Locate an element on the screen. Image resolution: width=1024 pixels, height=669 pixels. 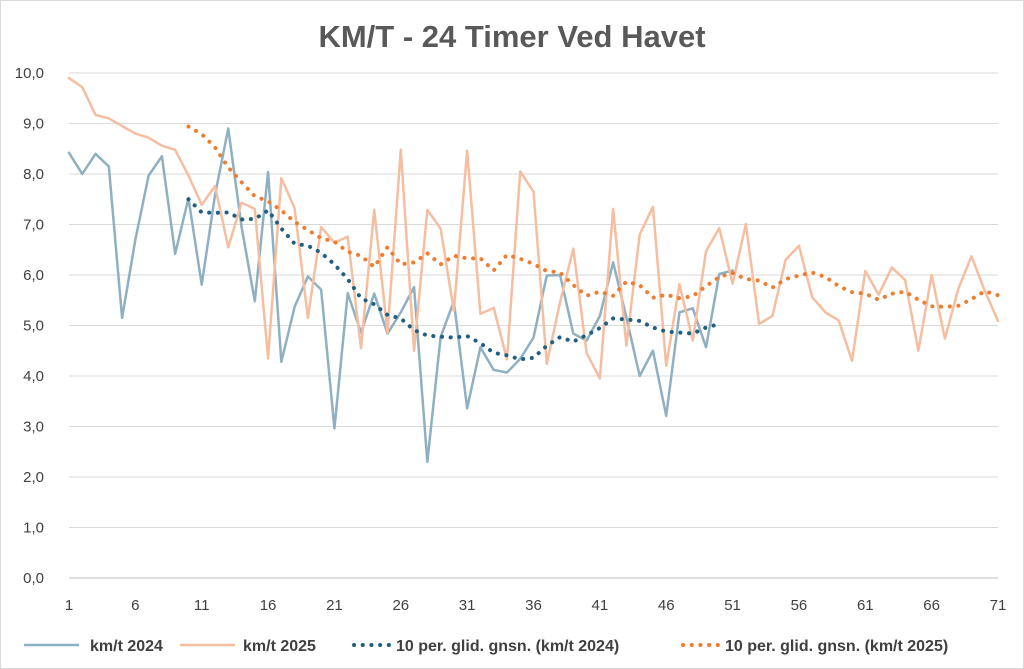
x-tick-label: 1 is located at coordinates (69, 605).